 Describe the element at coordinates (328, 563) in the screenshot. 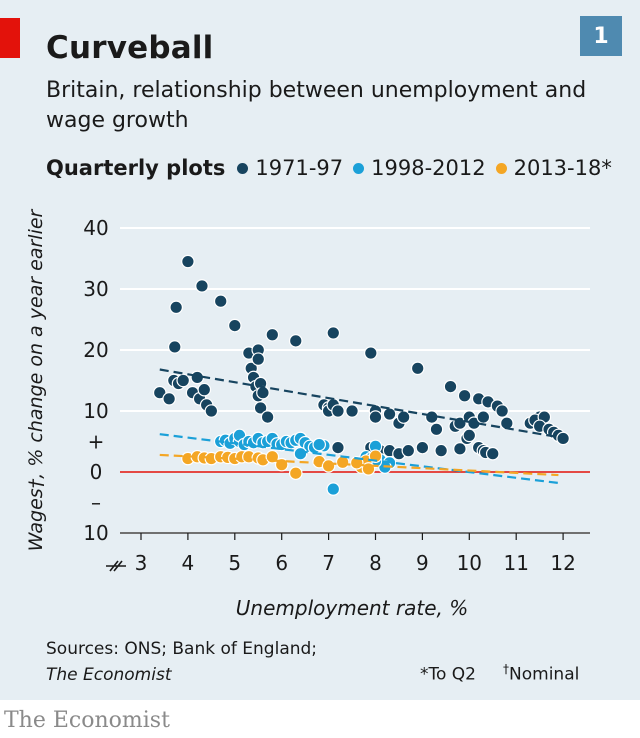

I see `x-tick-label: 7` at that location.